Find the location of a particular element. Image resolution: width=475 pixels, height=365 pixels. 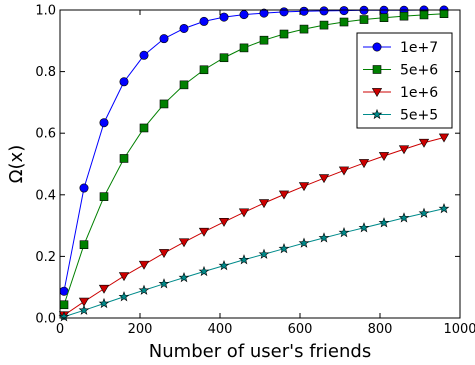

y-tick-label: 0.8 is located at coordinates (45, 72).